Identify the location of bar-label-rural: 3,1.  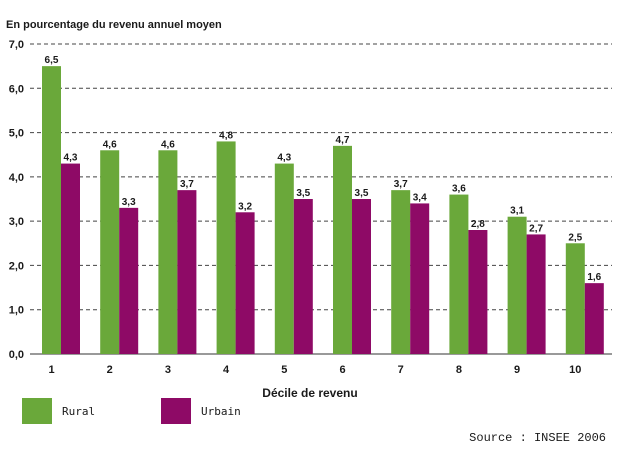
(517, 211).